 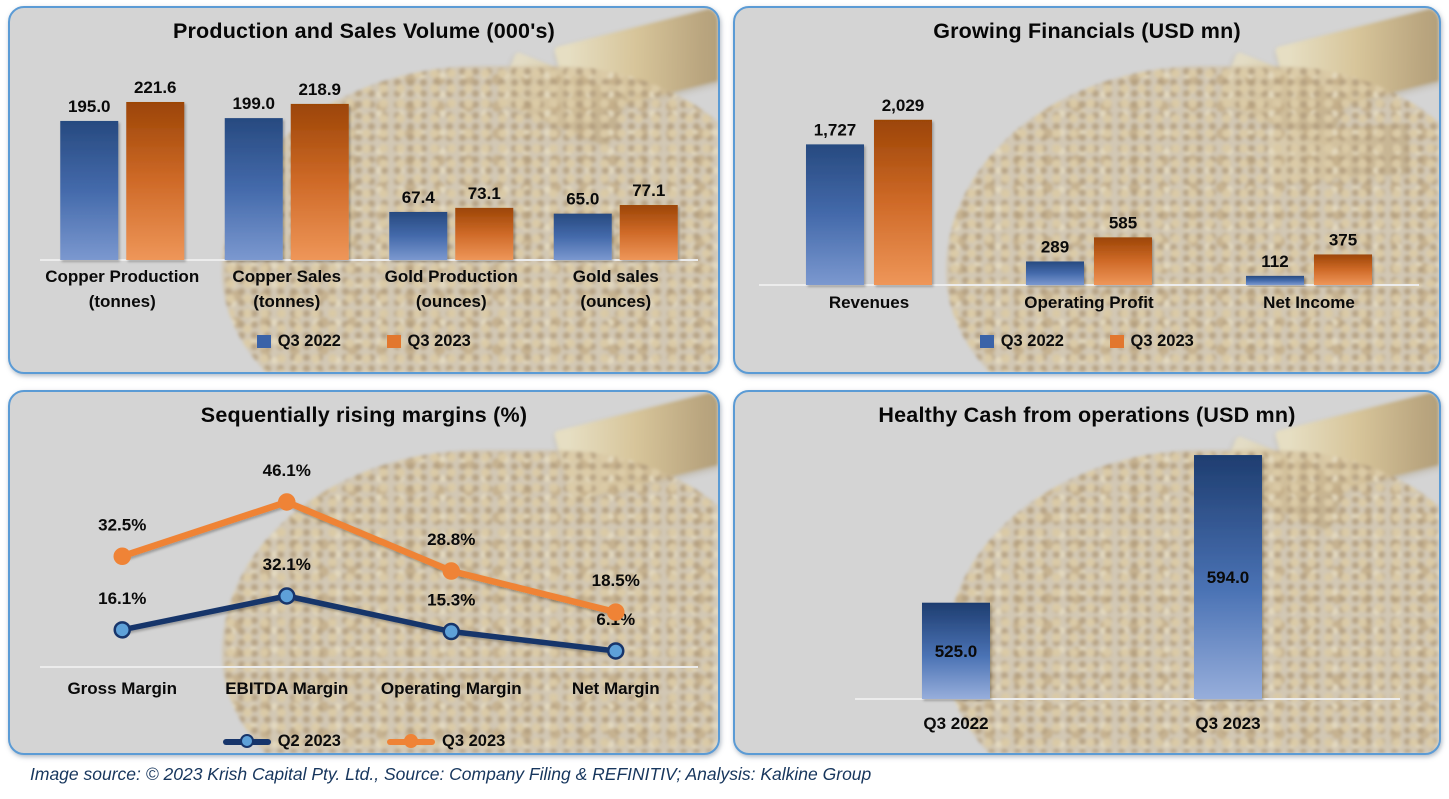 I want to click on bar-value-label: 67.4, so click(x=419, y=197).